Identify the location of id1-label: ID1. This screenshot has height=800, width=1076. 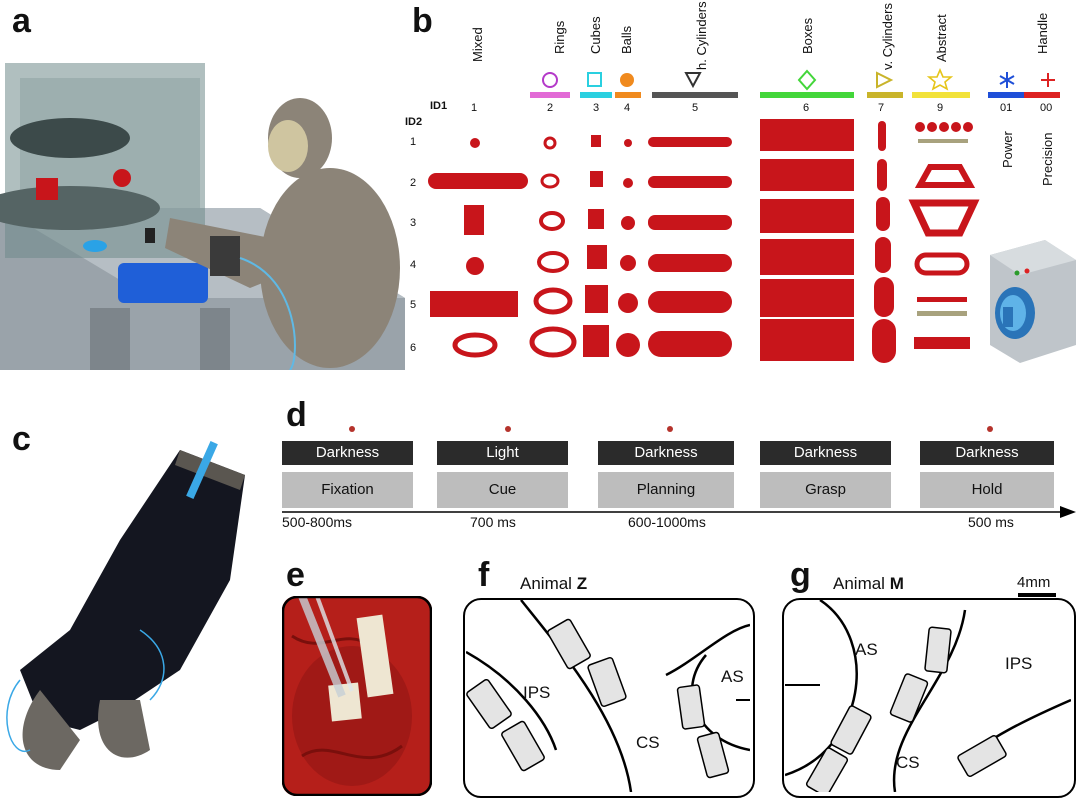
(439, 106).